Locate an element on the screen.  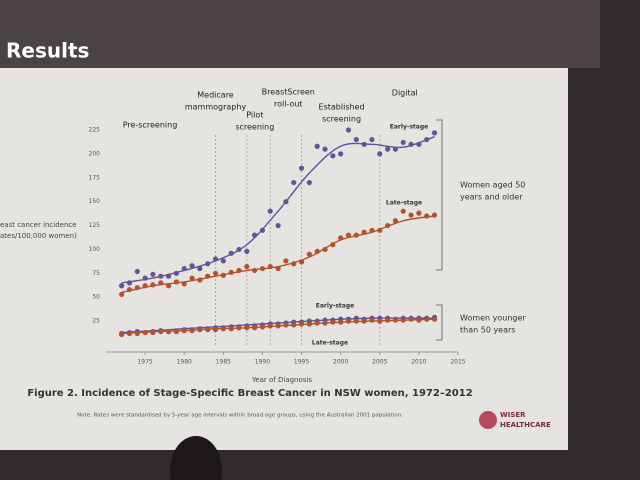
y-tick-label: 50 is located at coordinates (96, 297).